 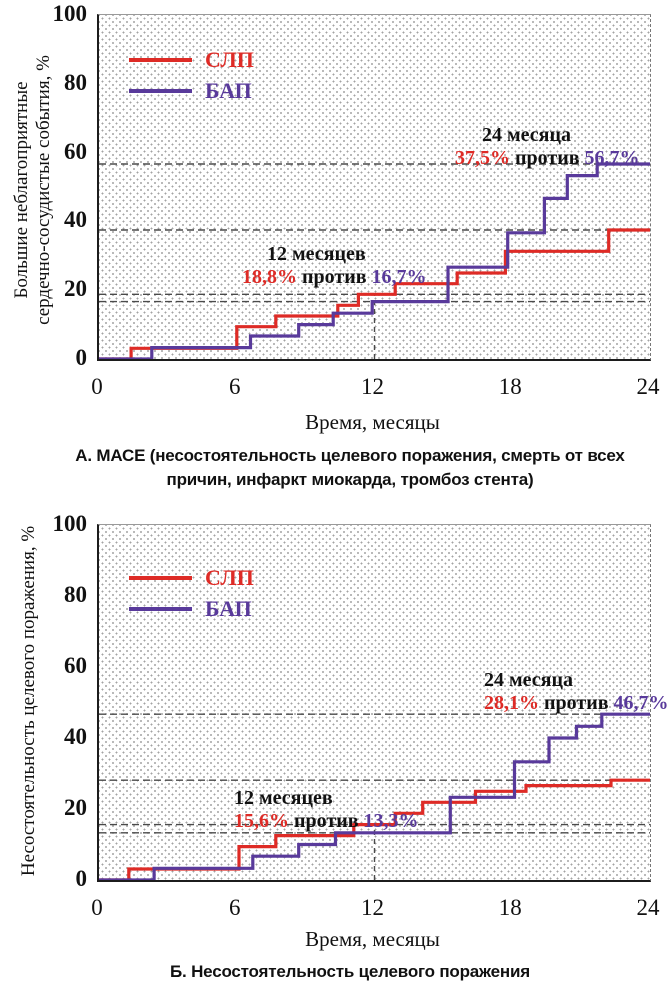 I want to click on slp-value: 18,8%, so click(x=269, y=277).